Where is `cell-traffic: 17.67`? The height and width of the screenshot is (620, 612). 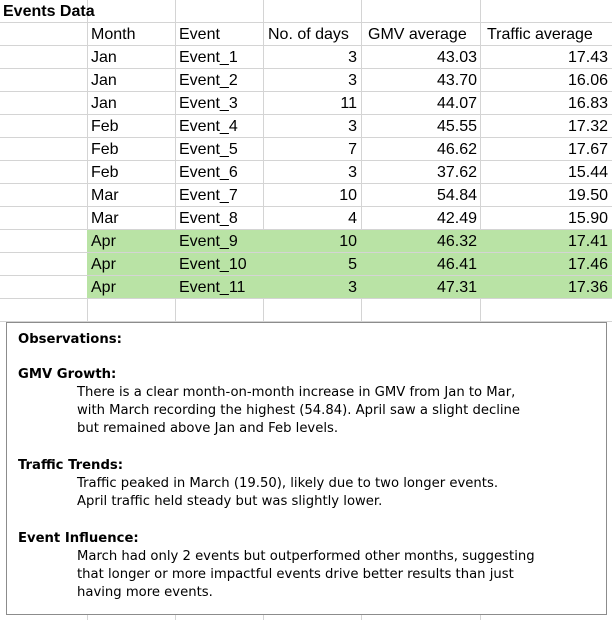
cell-traffic: 17.67 is located at coordinates (587, 149).